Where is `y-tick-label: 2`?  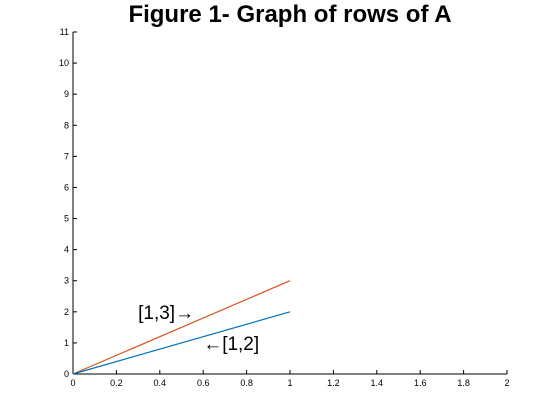 y-tick-label: 2 is located at coordinates (66, 312).